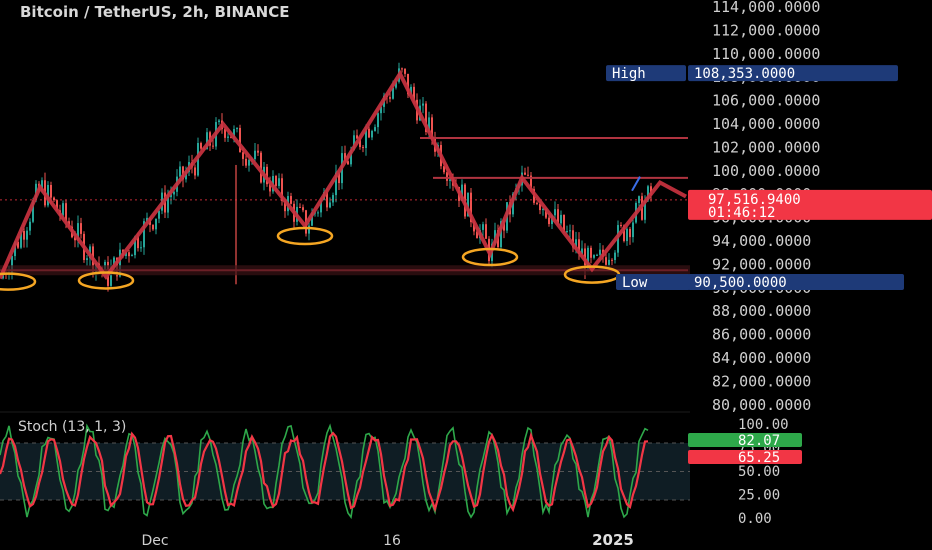  What do you see at coordinates (392, 541) in the screenshot?
I see `time-tick: 16` at bounding box center [392, 541].